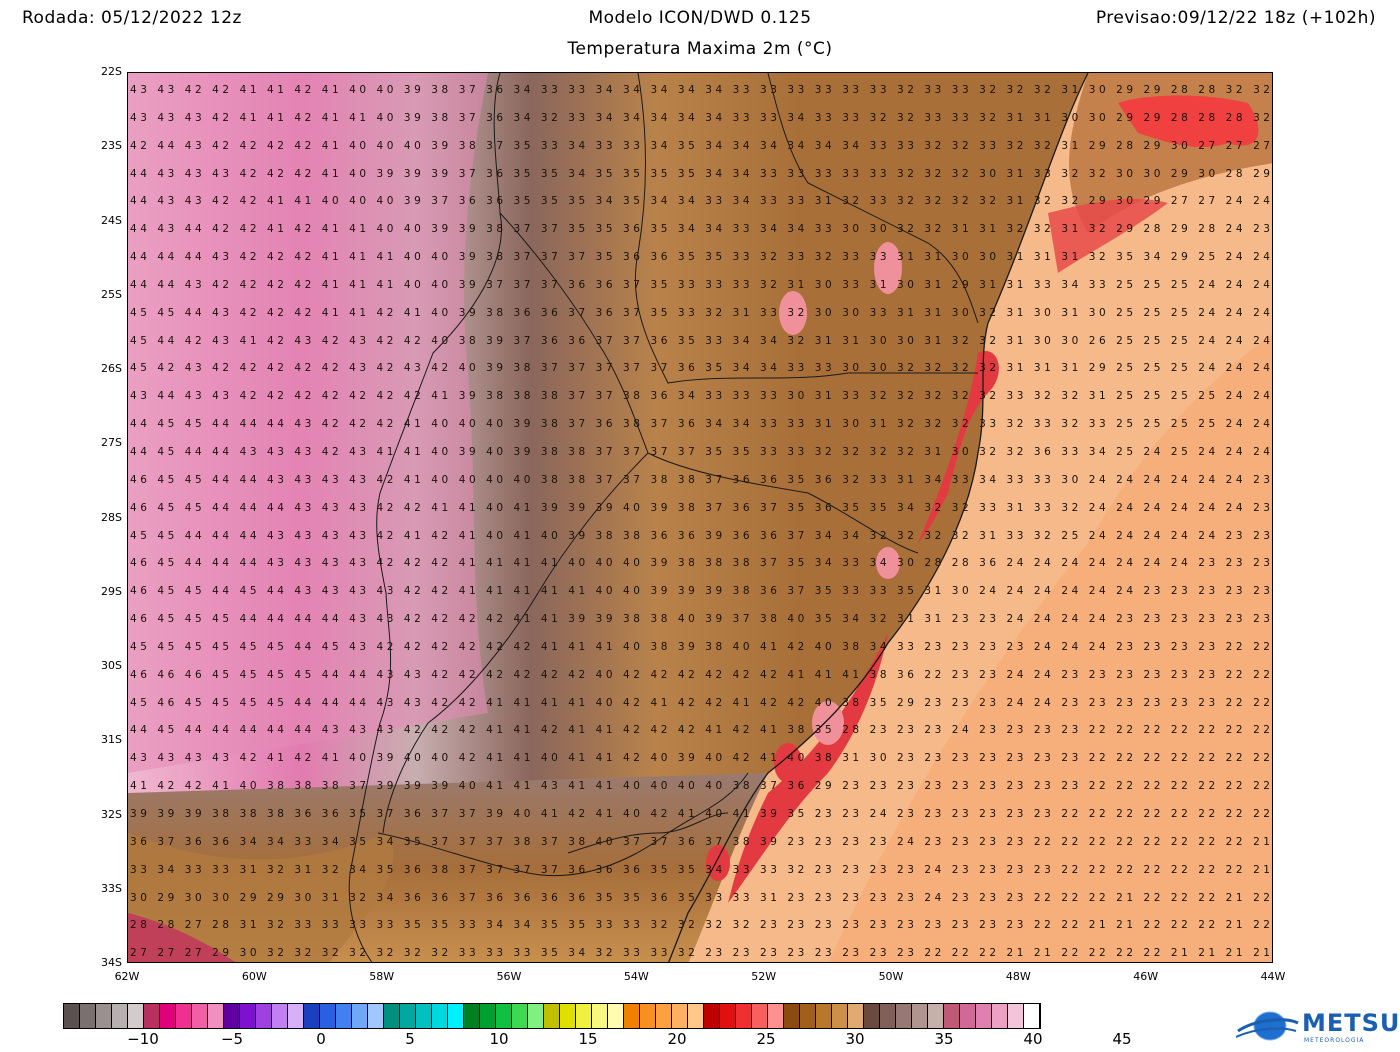  I want to click on latitude-label: 27S, so click(111, 443).